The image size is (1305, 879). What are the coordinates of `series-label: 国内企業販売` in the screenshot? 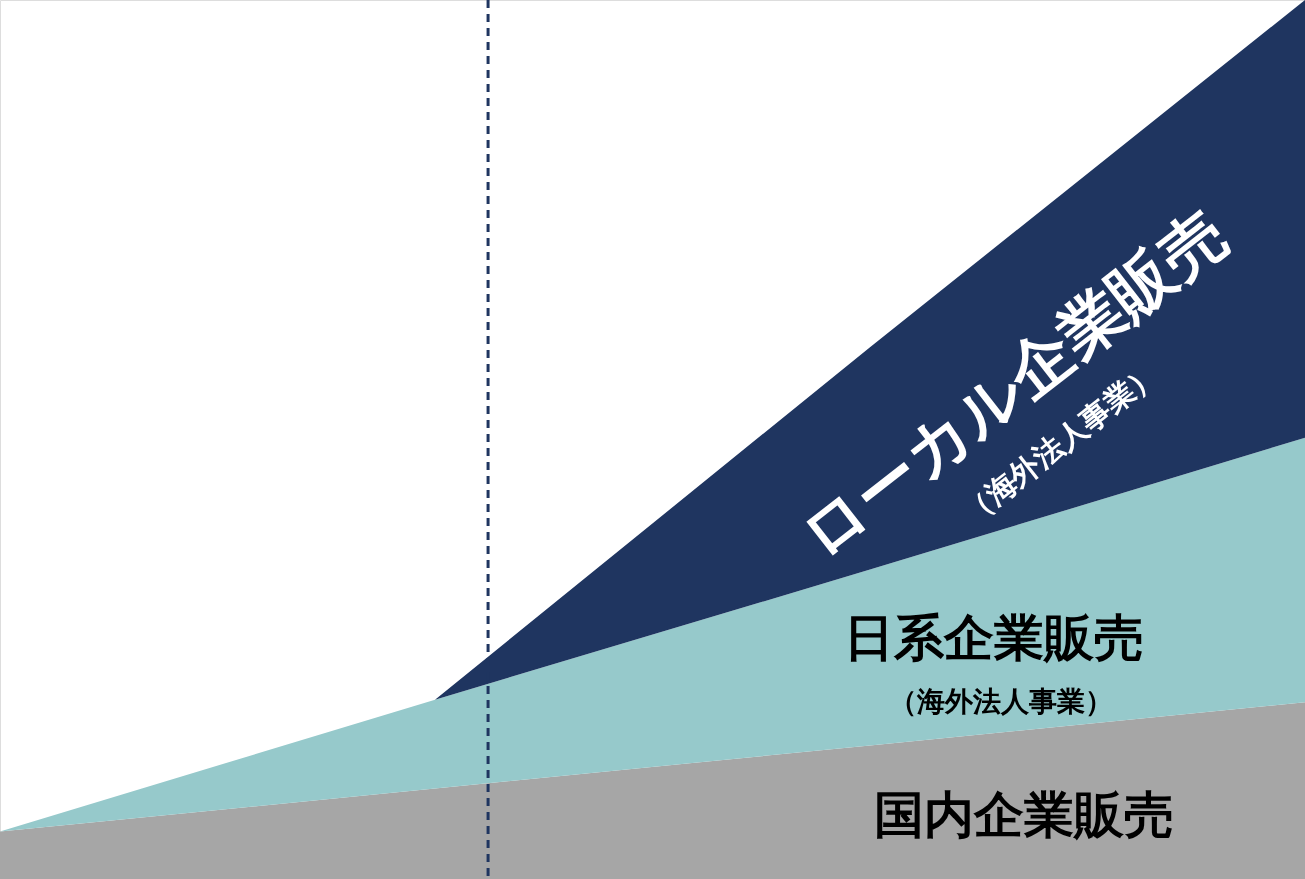 It's located at (1024, 815).